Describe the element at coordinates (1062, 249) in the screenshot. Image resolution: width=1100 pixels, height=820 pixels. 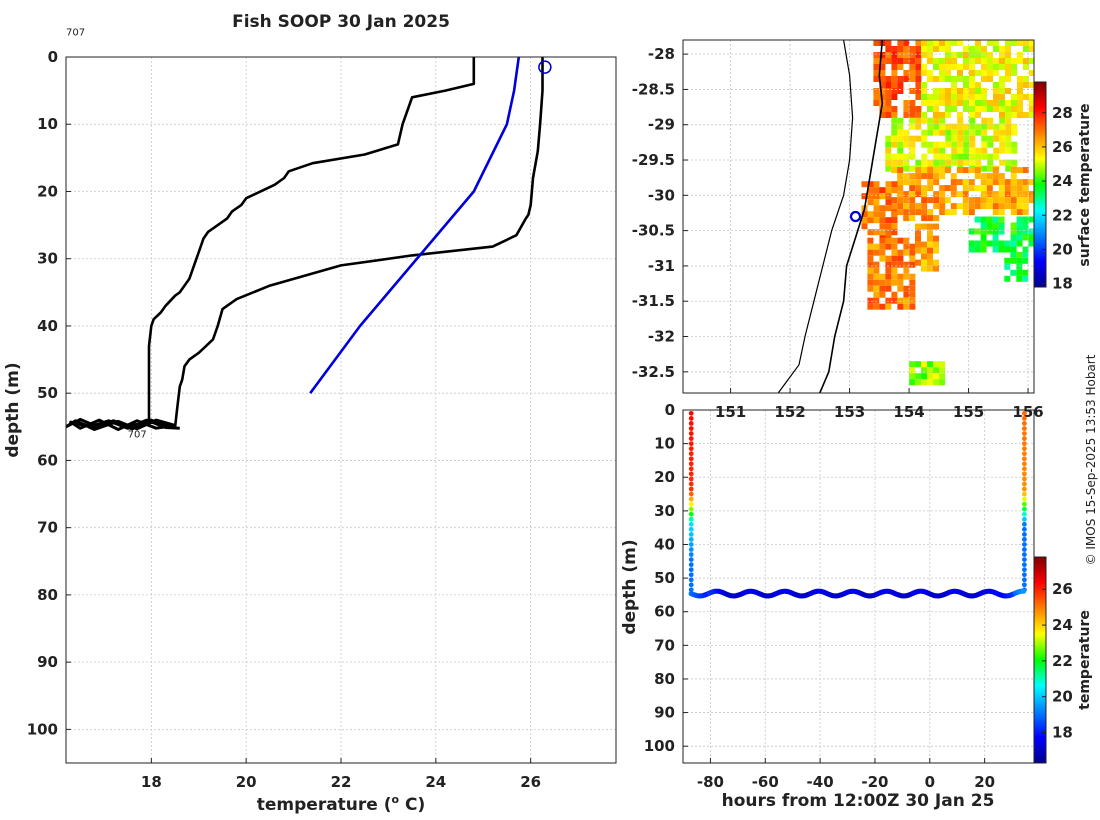
I see `map-colorbar-tick-label: 20` at that location.